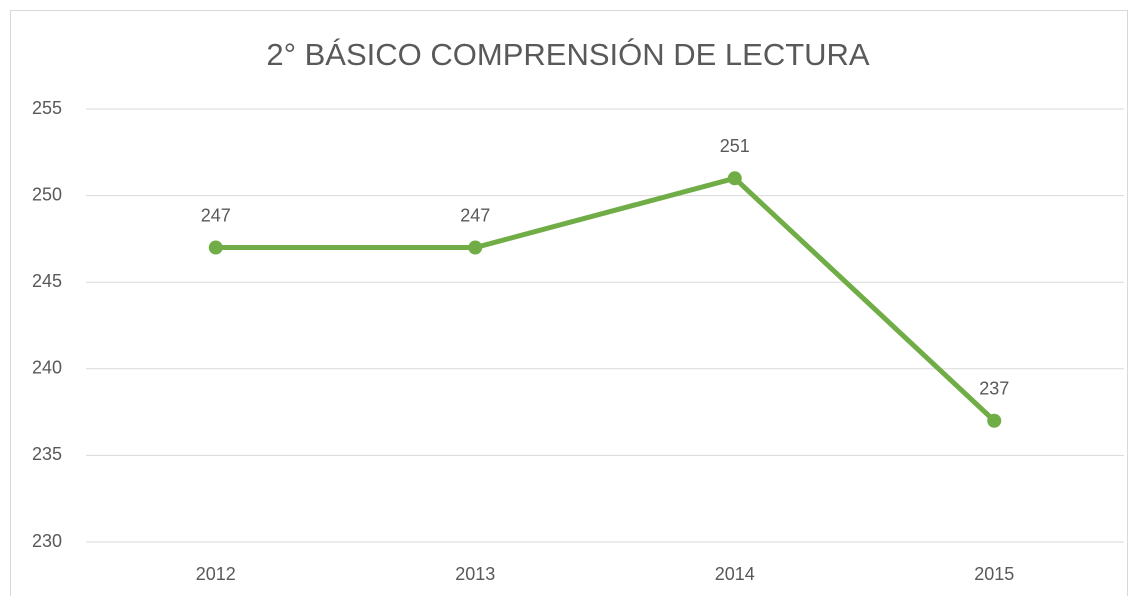  I want to click on x-tick-label: 2015, so click(994, 574).